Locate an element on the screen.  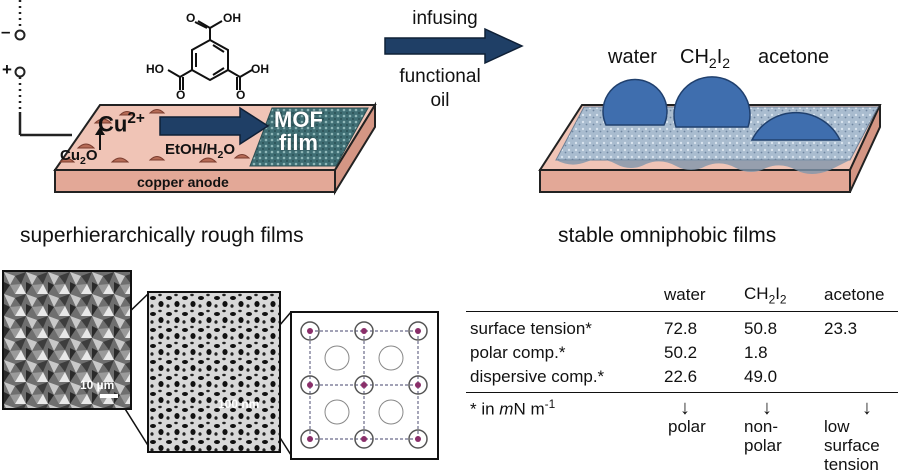
linker-o-bottom-left: O is located at coordinates (180, 95).